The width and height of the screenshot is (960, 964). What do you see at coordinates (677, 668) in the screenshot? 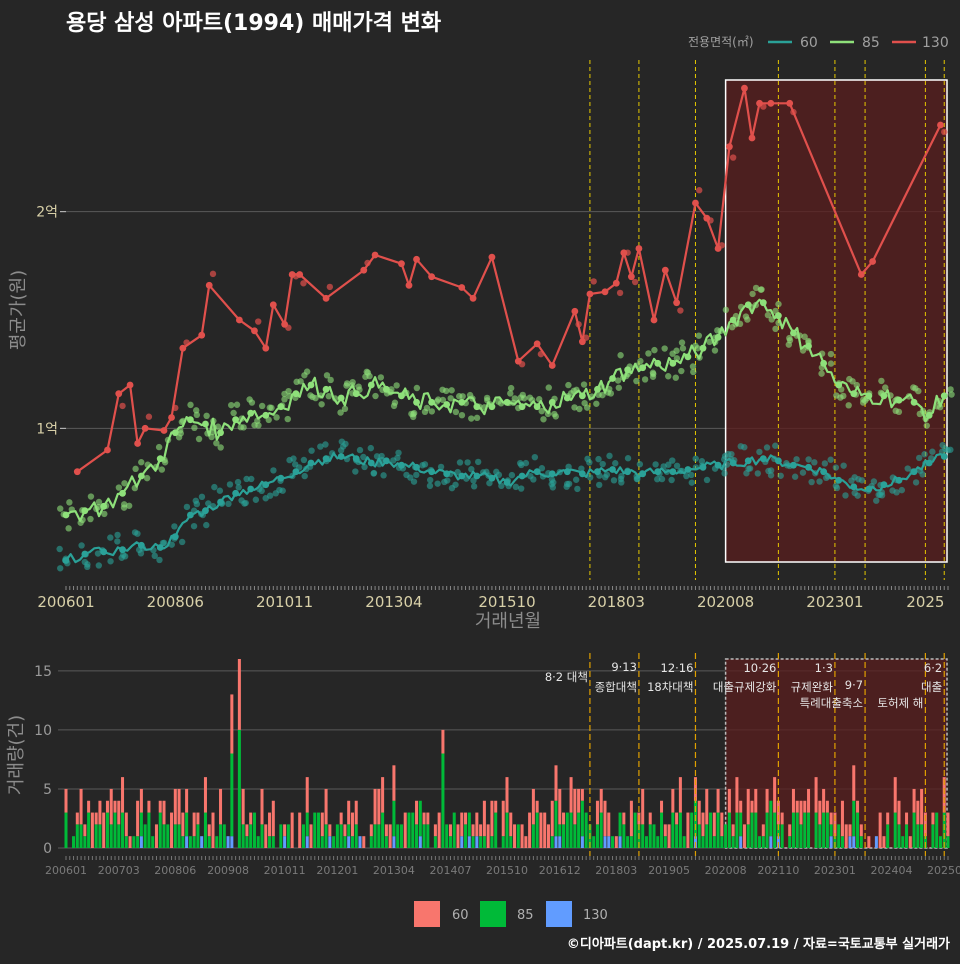
I see `policy-annotation: 12·16` at bounding box center [677, 668].